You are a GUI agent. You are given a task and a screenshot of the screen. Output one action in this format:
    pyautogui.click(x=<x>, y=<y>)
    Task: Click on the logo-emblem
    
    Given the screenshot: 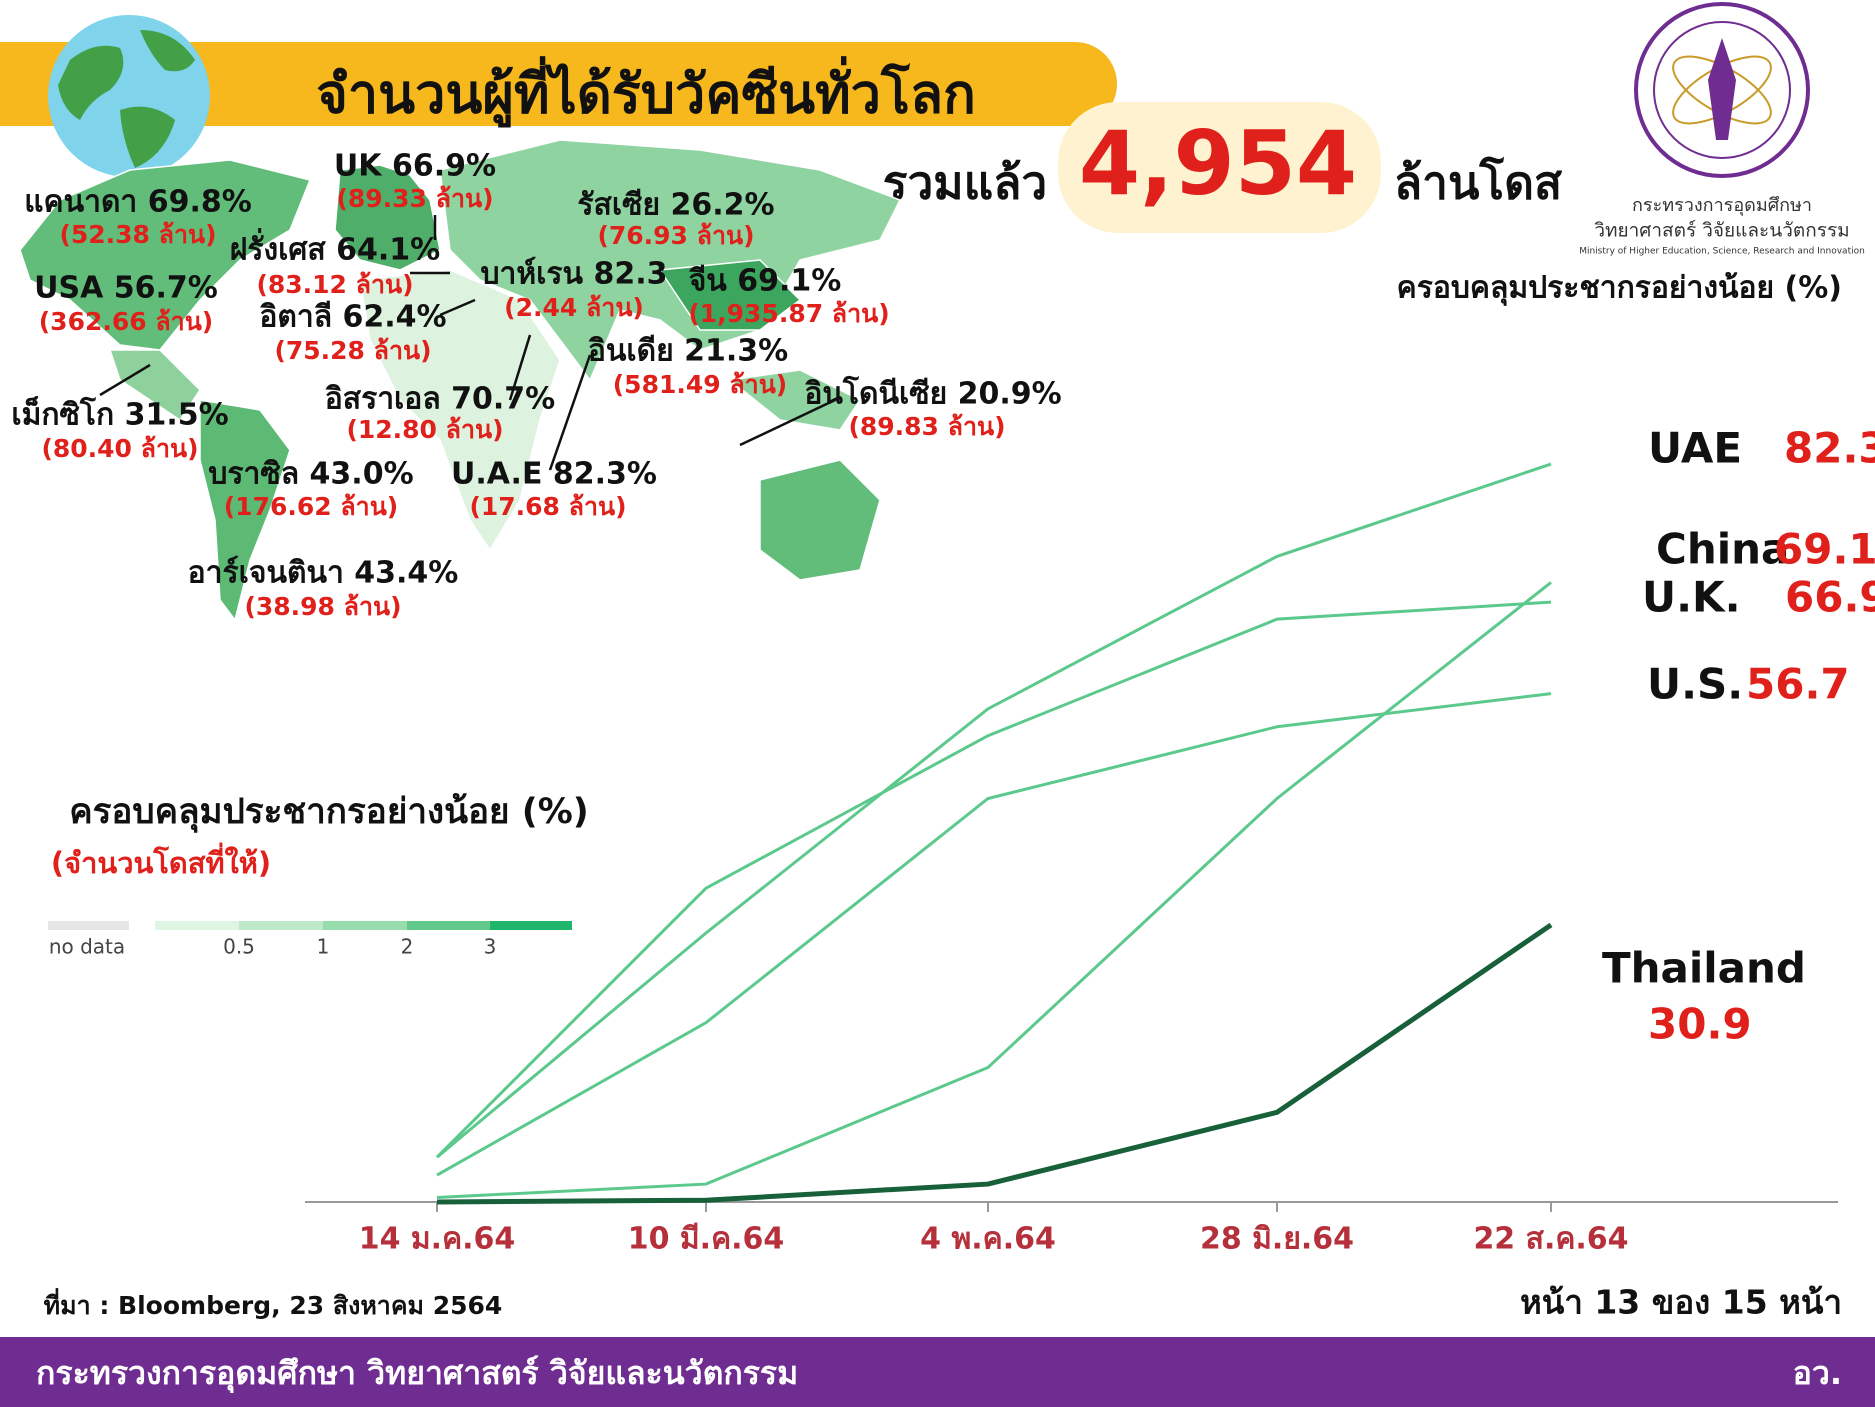 What is the action you would take?
    pyautogui.click(x=1722, y=89)
    